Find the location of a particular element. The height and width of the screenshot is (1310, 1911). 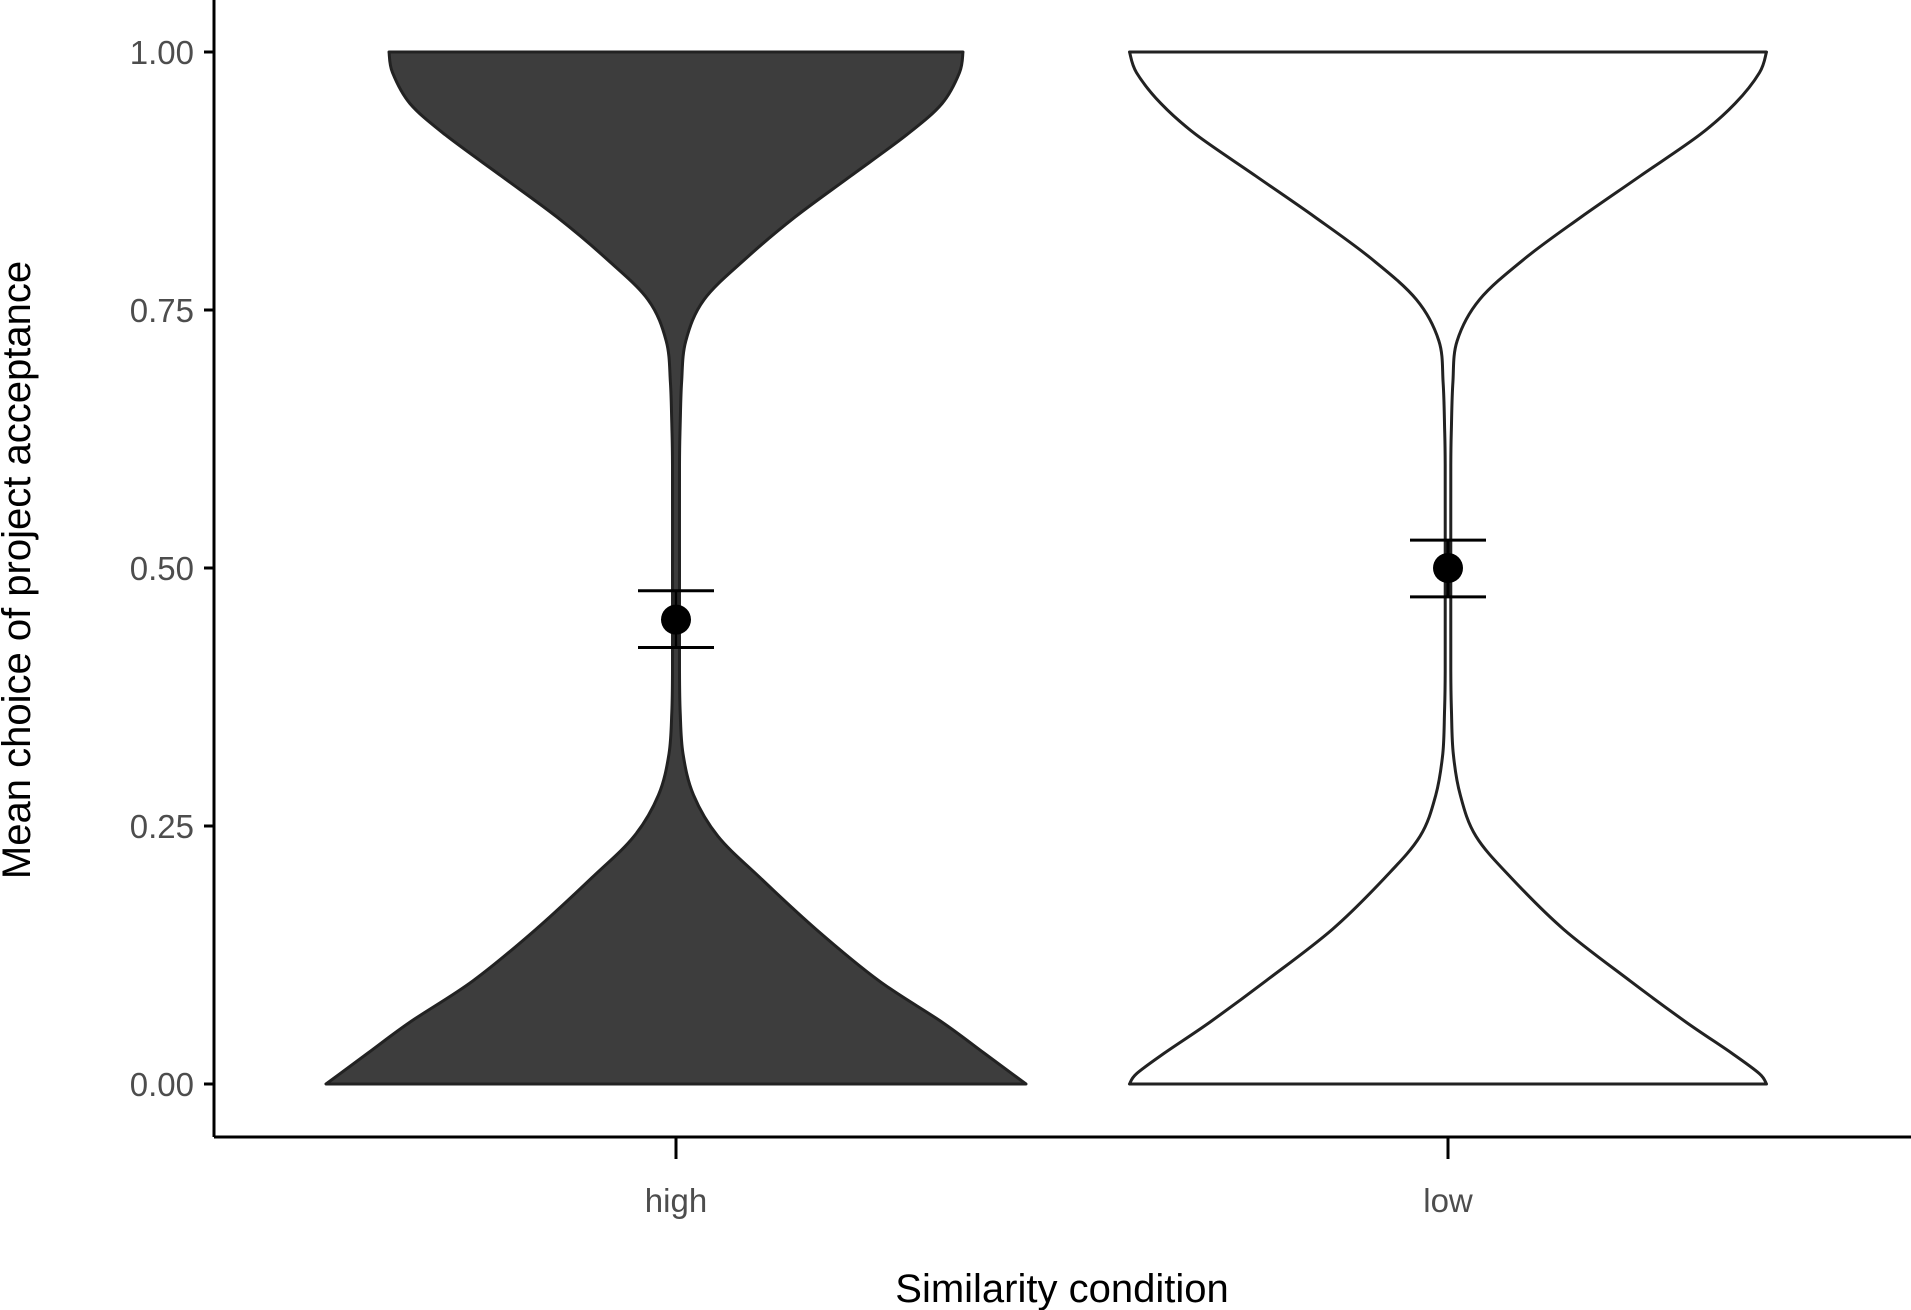

mean-point-low is located at coordinates (1448, 568).